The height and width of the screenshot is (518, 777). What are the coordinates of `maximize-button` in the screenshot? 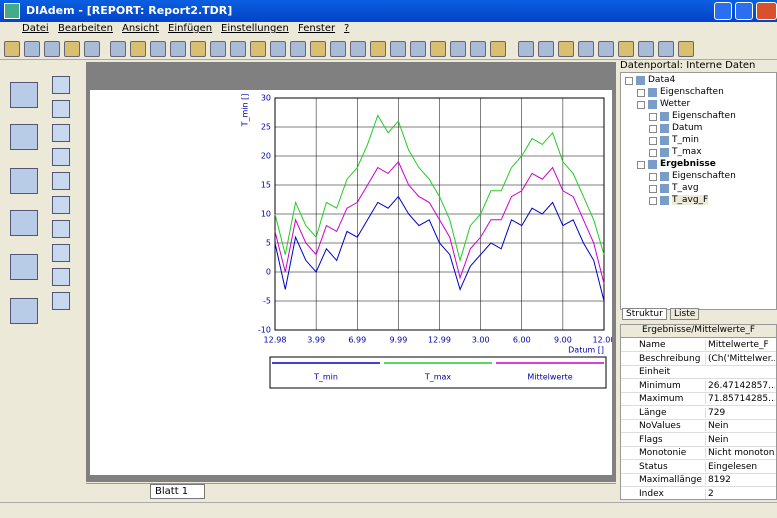 It's located at (744, 11).